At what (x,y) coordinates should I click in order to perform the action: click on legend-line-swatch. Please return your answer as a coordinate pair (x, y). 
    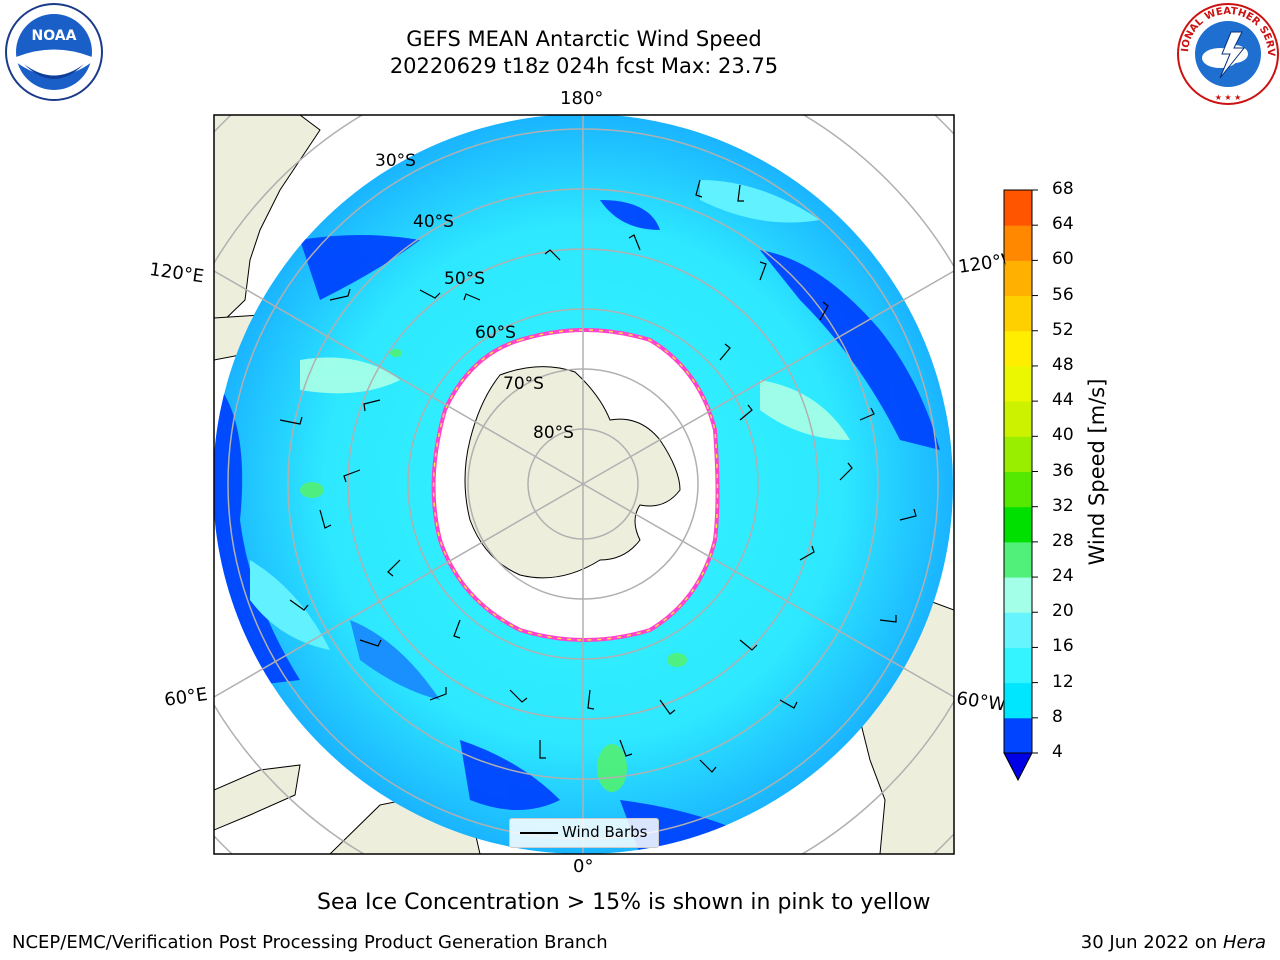
    Looking at the image, I should click on (539, 833).